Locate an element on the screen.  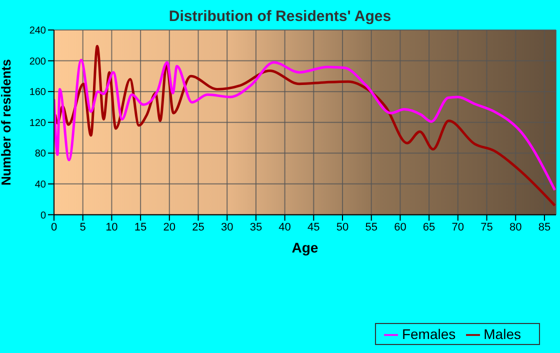
x-tick-label: 75 is located at coordinates (486, 228).